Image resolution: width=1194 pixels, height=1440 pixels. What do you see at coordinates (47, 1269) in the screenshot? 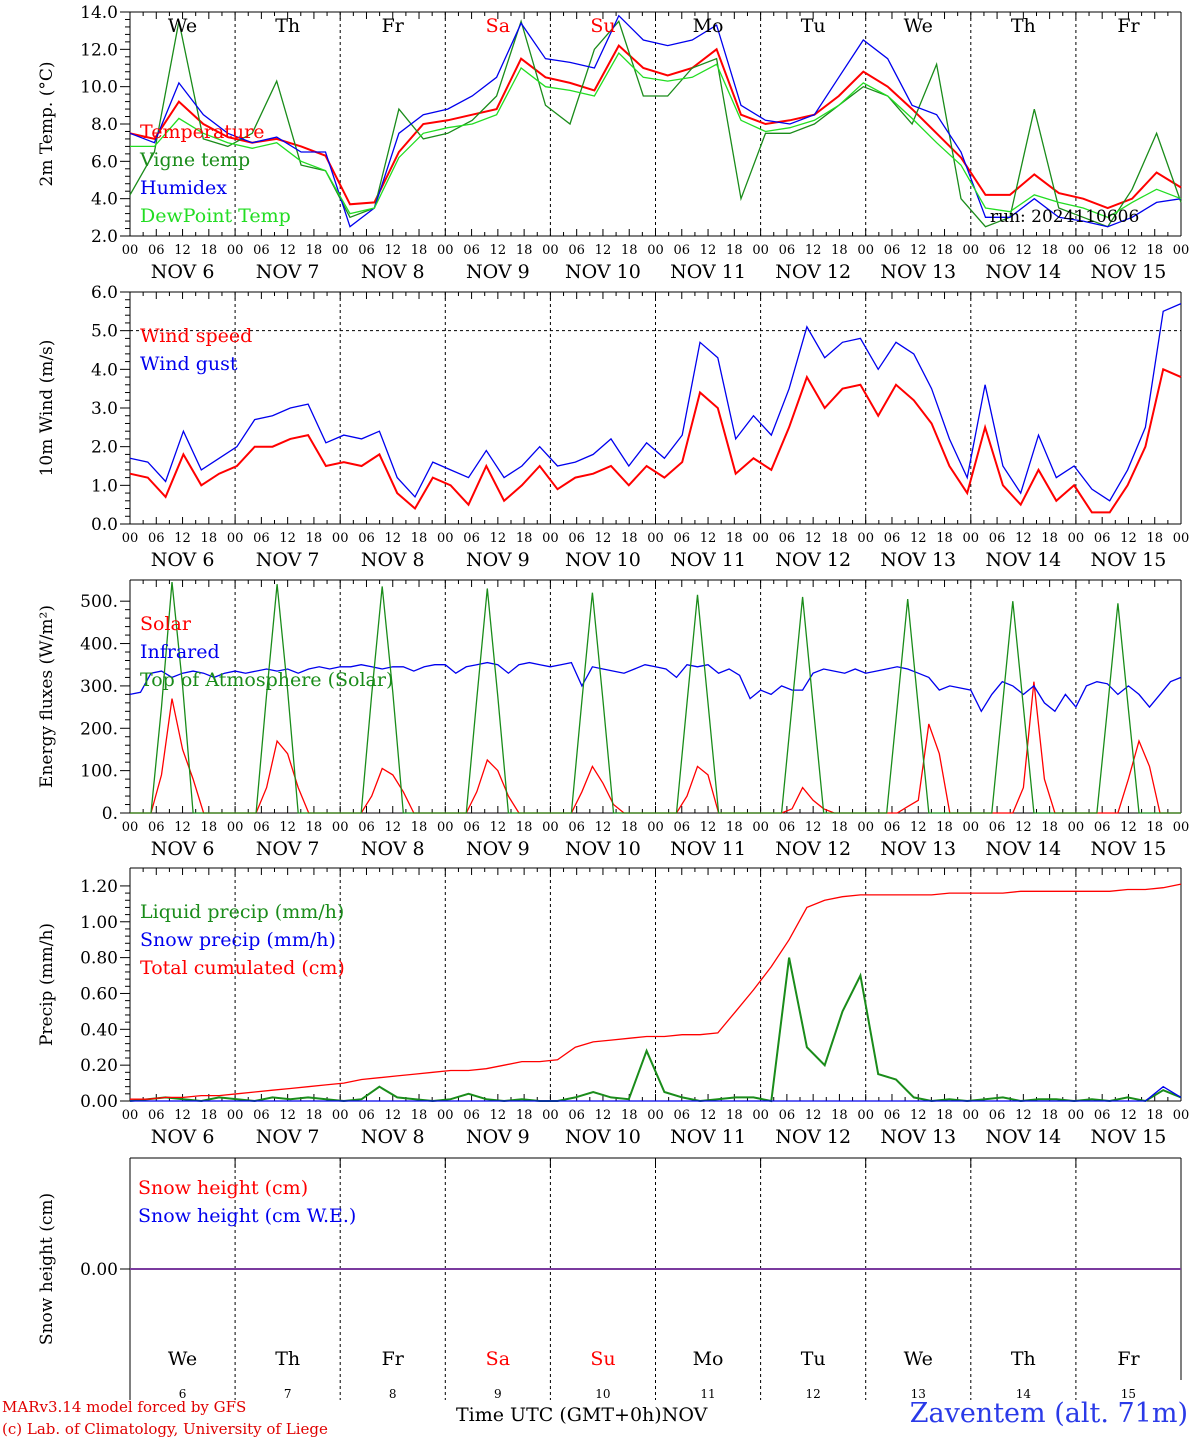
I see `y-axis-title: Snow height (cm)` at bounding box center [47, 1269].